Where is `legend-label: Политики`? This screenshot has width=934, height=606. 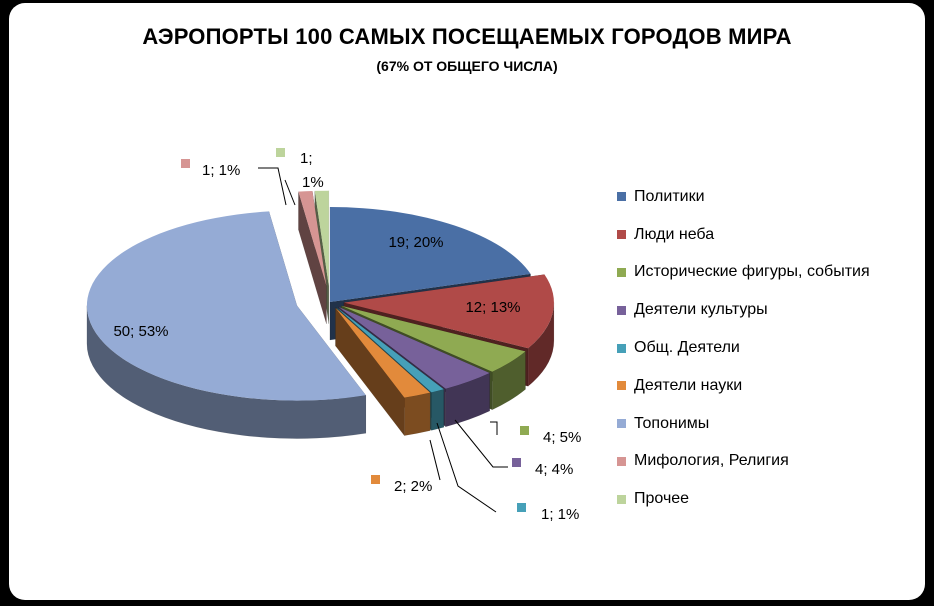
legend-label: Политики is located at coordinates (669, 196).